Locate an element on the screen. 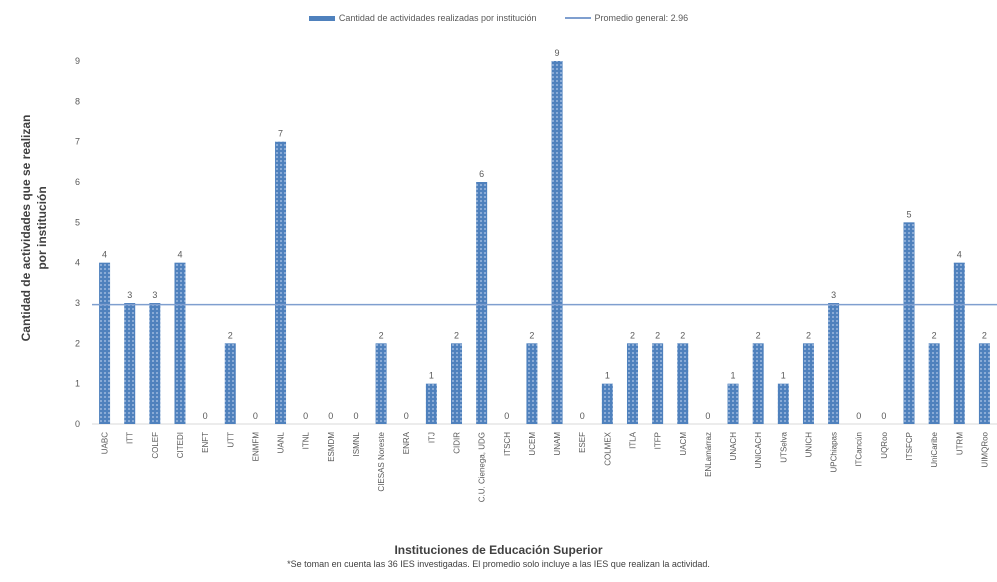 The width and height of the screenshot is (997, 582). legend-label-average: Promedio general: 2.96 is located at coordinates (641, 18).